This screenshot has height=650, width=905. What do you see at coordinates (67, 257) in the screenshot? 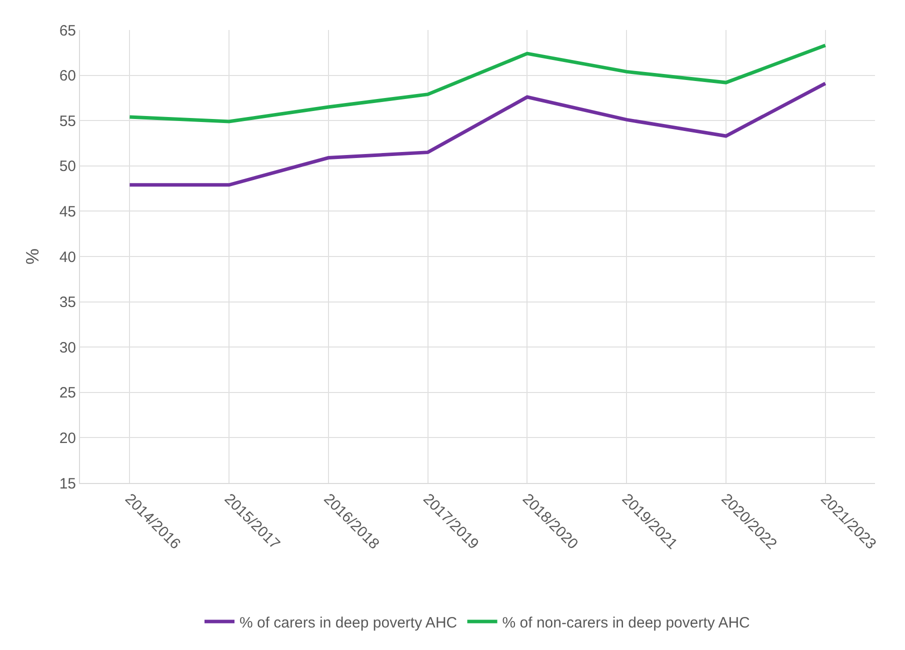
I see `y-tick-label: 40` at bounding box center [67, 257].